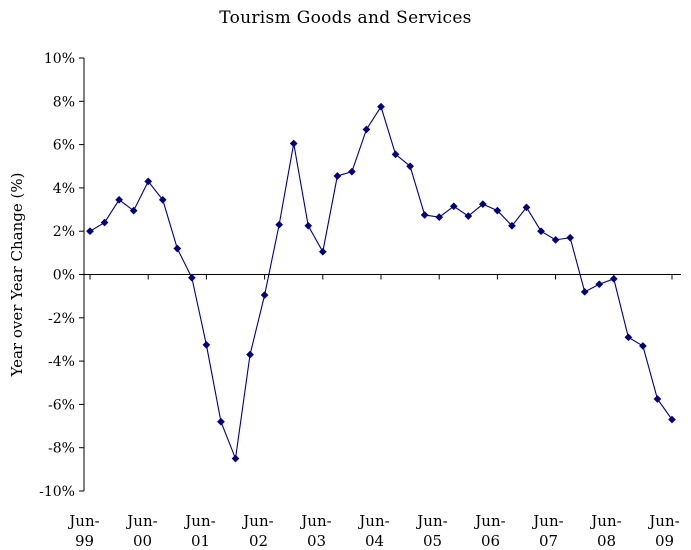 The image size is (691, 550). I want to click on x-tick-label: Jun-07, so click(547, 531).